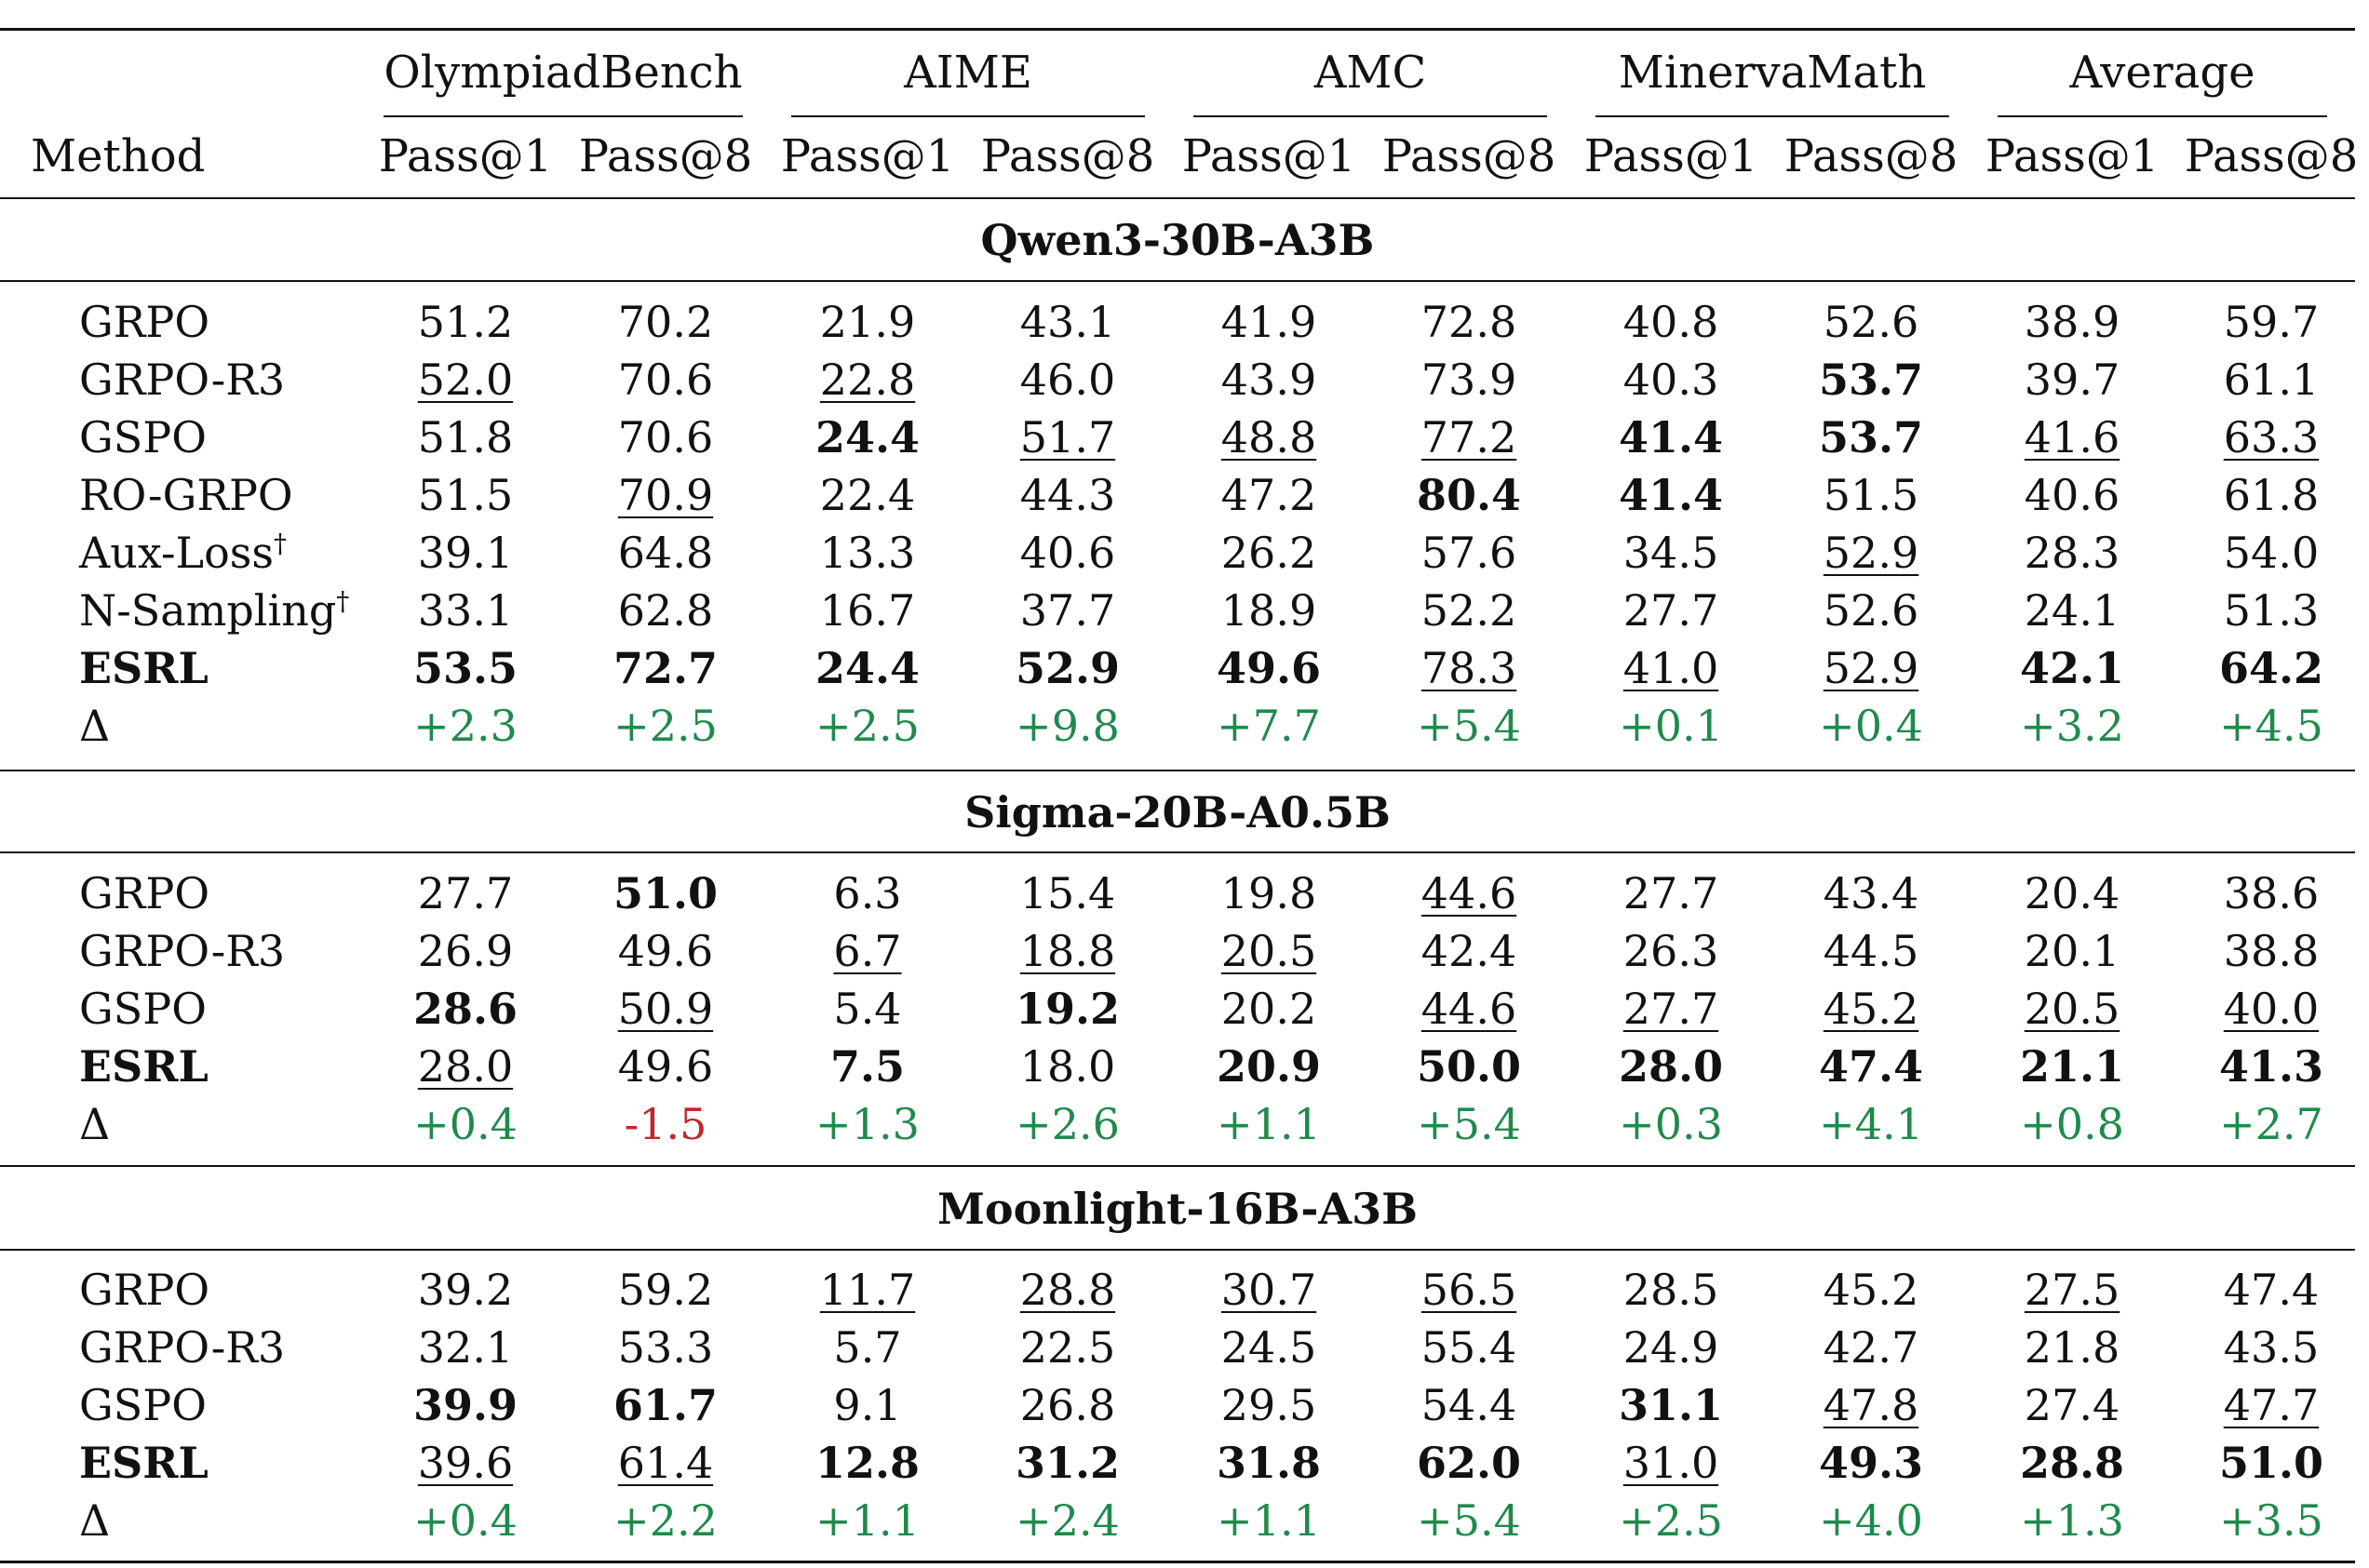 This screenshot has width=2369, height=1568. I want to click on score-cell: 51.8, so click(465, 437).